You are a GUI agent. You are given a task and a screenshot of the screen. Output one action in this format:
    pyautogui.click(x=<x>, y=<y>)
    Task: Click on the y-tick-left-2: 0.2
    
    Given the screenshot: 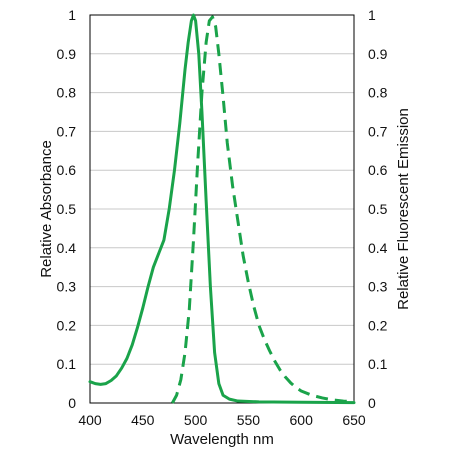 What is the action you would take?
    pyautogui.click(x=67, y=325)
    